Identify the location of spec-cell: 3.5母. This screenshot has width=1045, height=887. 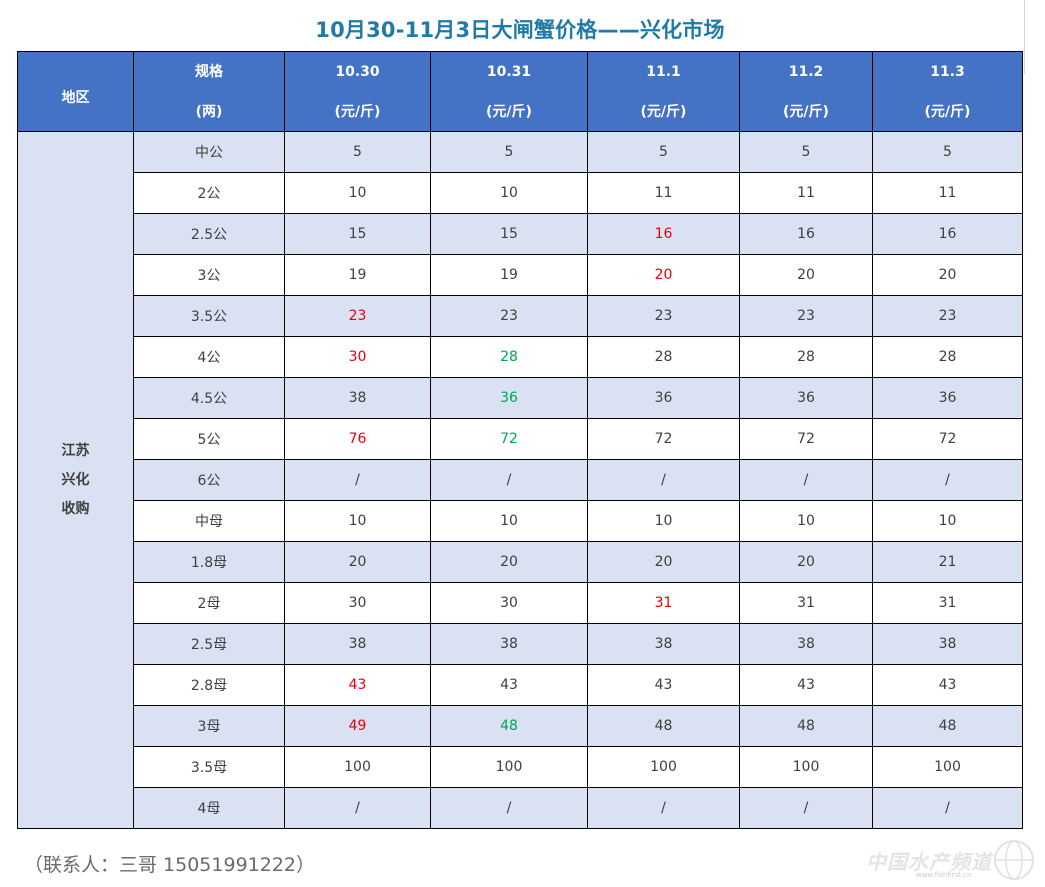
(209, 767).